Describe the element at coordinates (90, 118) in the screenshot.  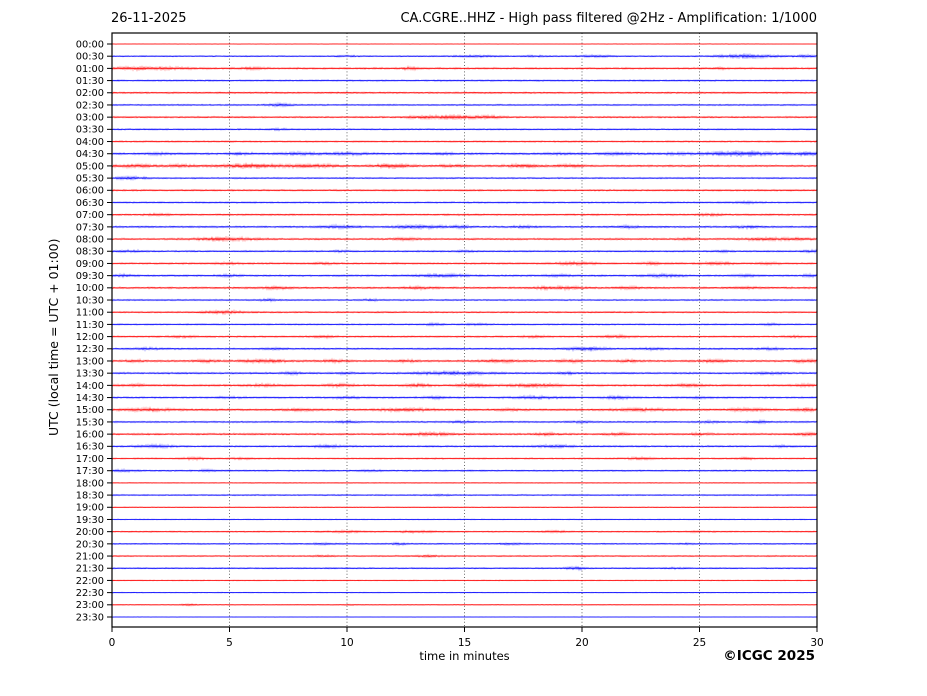
I see `row-label: 03:00` at that location.